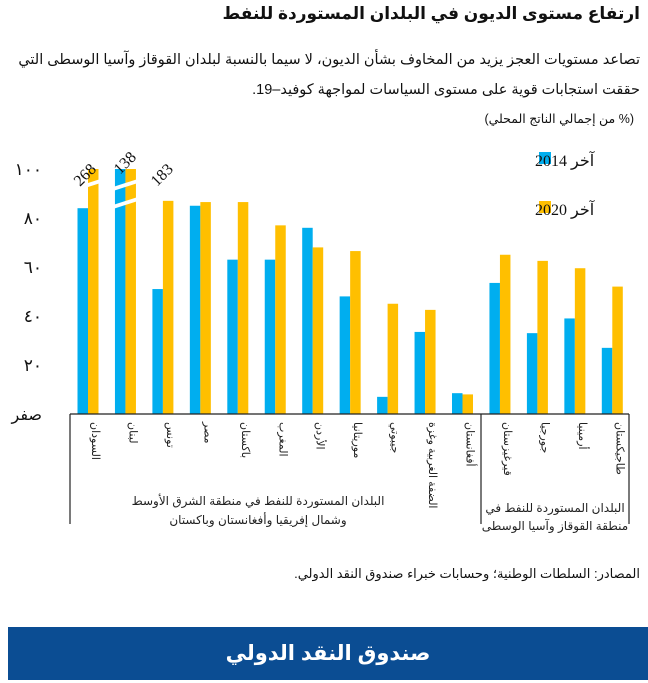 This screenshot has height=683, width=648. What do you see at coordinates (282, 439) in the screenshot?
I see `category-label: المغرب` at bounding box center [282, 439].